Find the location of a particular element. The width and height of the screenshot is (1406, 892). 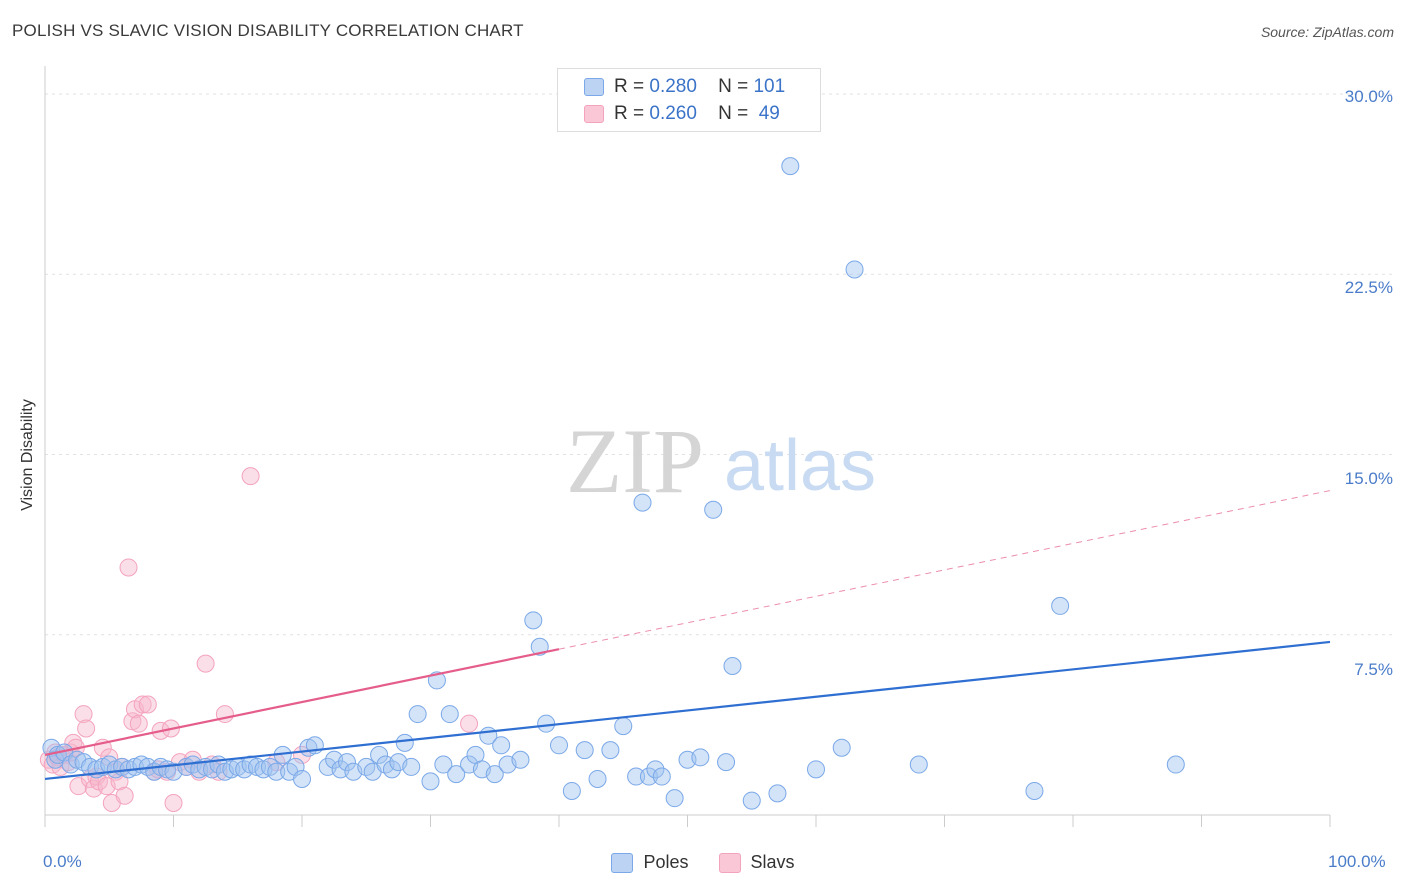

correlation-legend: R = 0.280 N = 101 R = 0.260 N = 49 is located at coordinates (689, 100).